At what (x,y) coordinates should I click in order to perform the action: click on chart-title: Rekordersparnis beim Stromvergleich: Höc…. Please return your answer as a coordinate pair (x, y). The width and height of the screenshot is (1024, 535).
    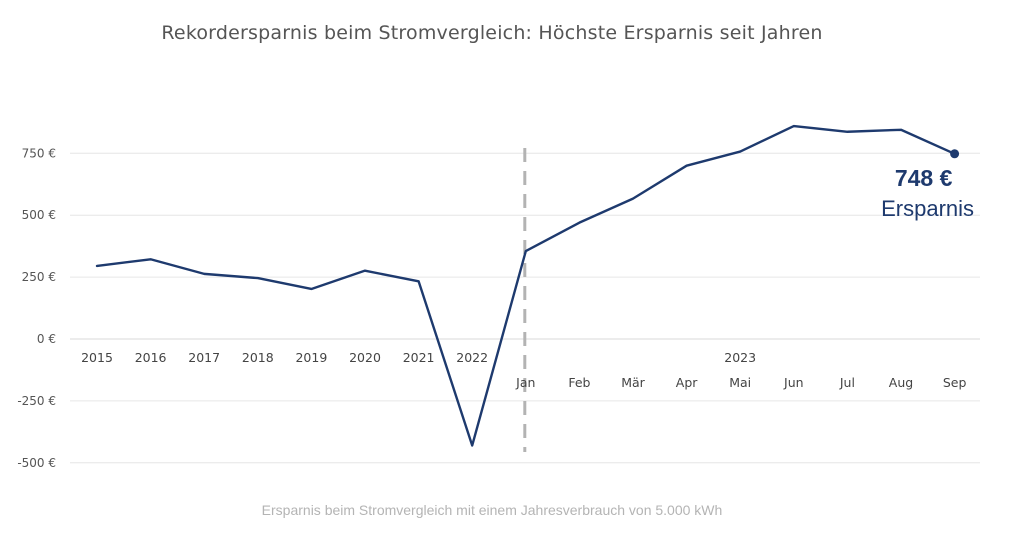
    Looking at the image, I should click on (492, 33).